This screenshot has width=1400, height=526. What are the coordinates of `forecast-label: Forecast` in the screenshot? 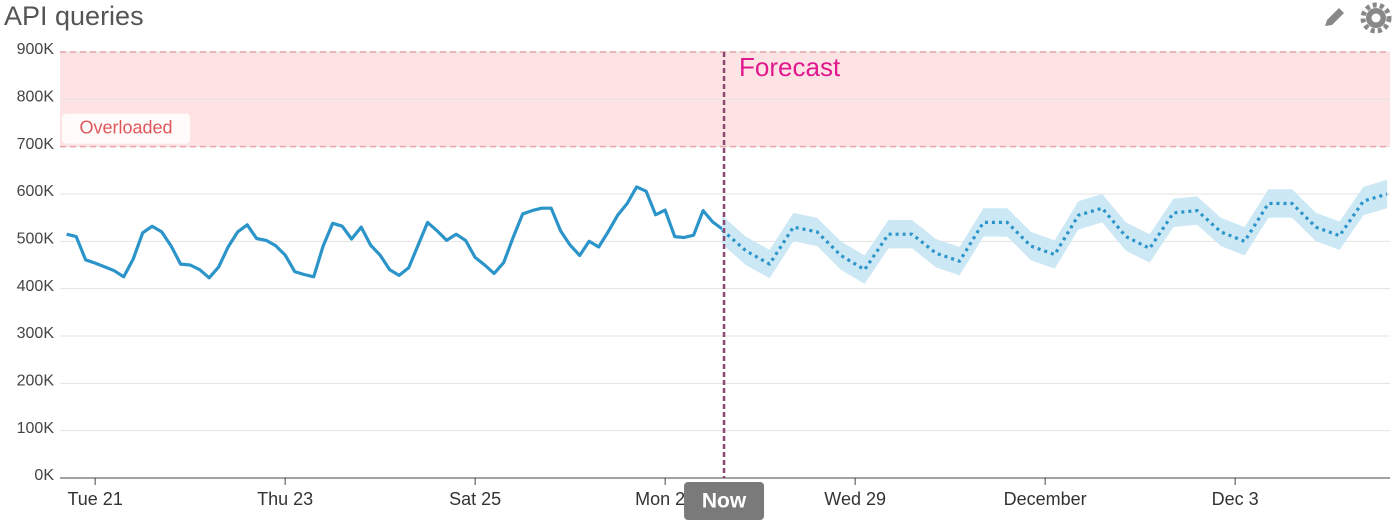 It's located at (790, 67).